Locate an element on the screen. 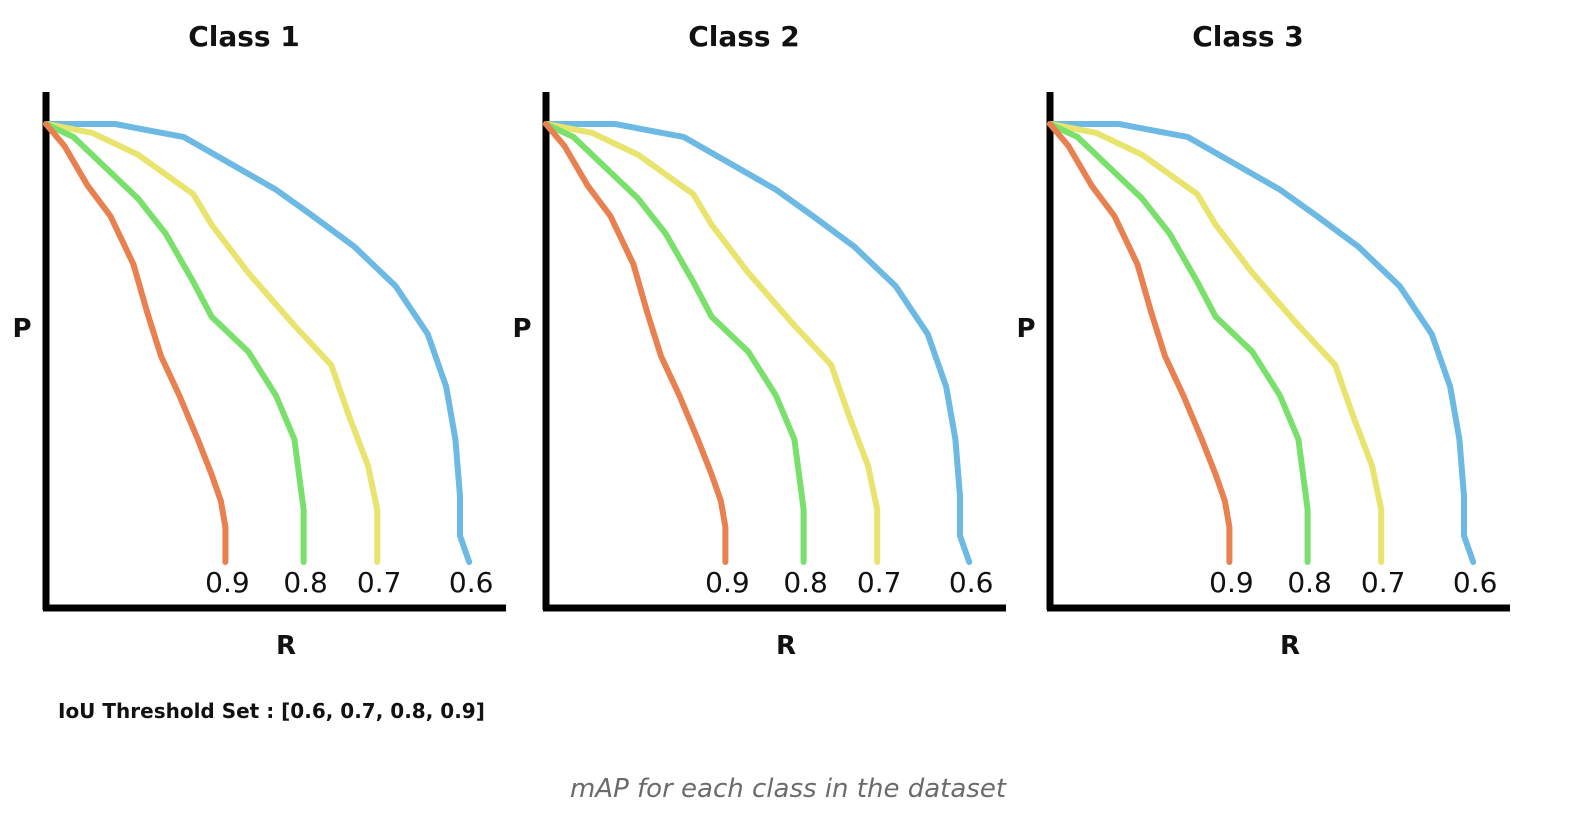 The height and width of the screenshot is (822, 1576). chart-title: Class 3 is located at coordinates (1248, 36).